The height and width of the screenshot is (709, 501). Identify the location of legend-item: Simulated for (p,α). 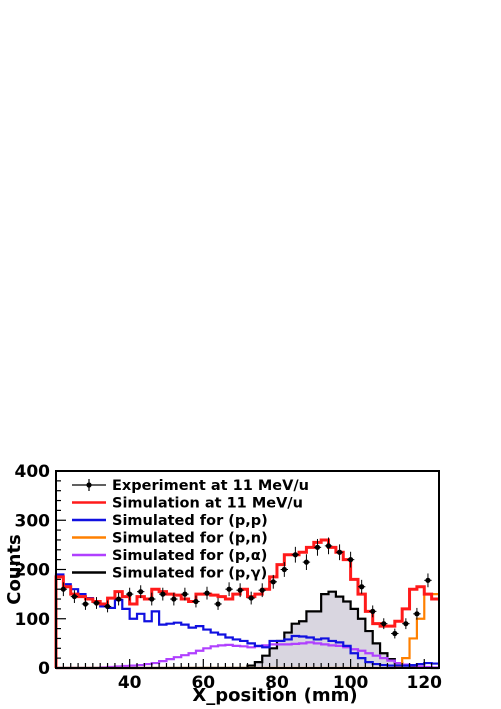
(169, 556).